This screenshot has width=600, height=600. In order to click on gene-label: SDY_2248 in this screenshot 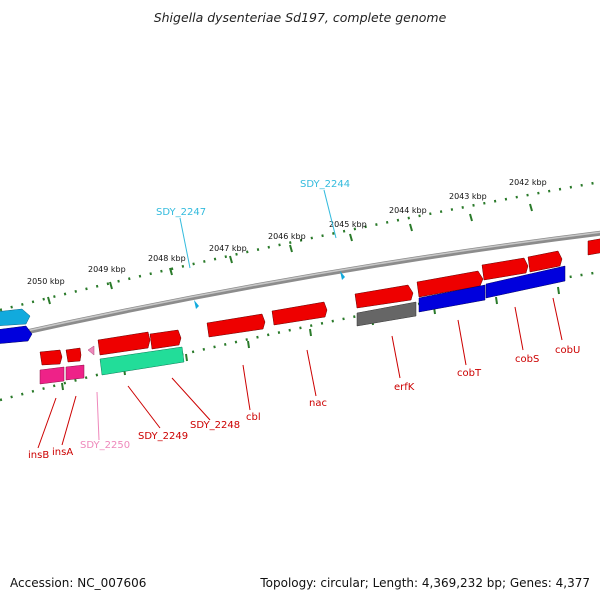, I will do `click(215, 425)`.